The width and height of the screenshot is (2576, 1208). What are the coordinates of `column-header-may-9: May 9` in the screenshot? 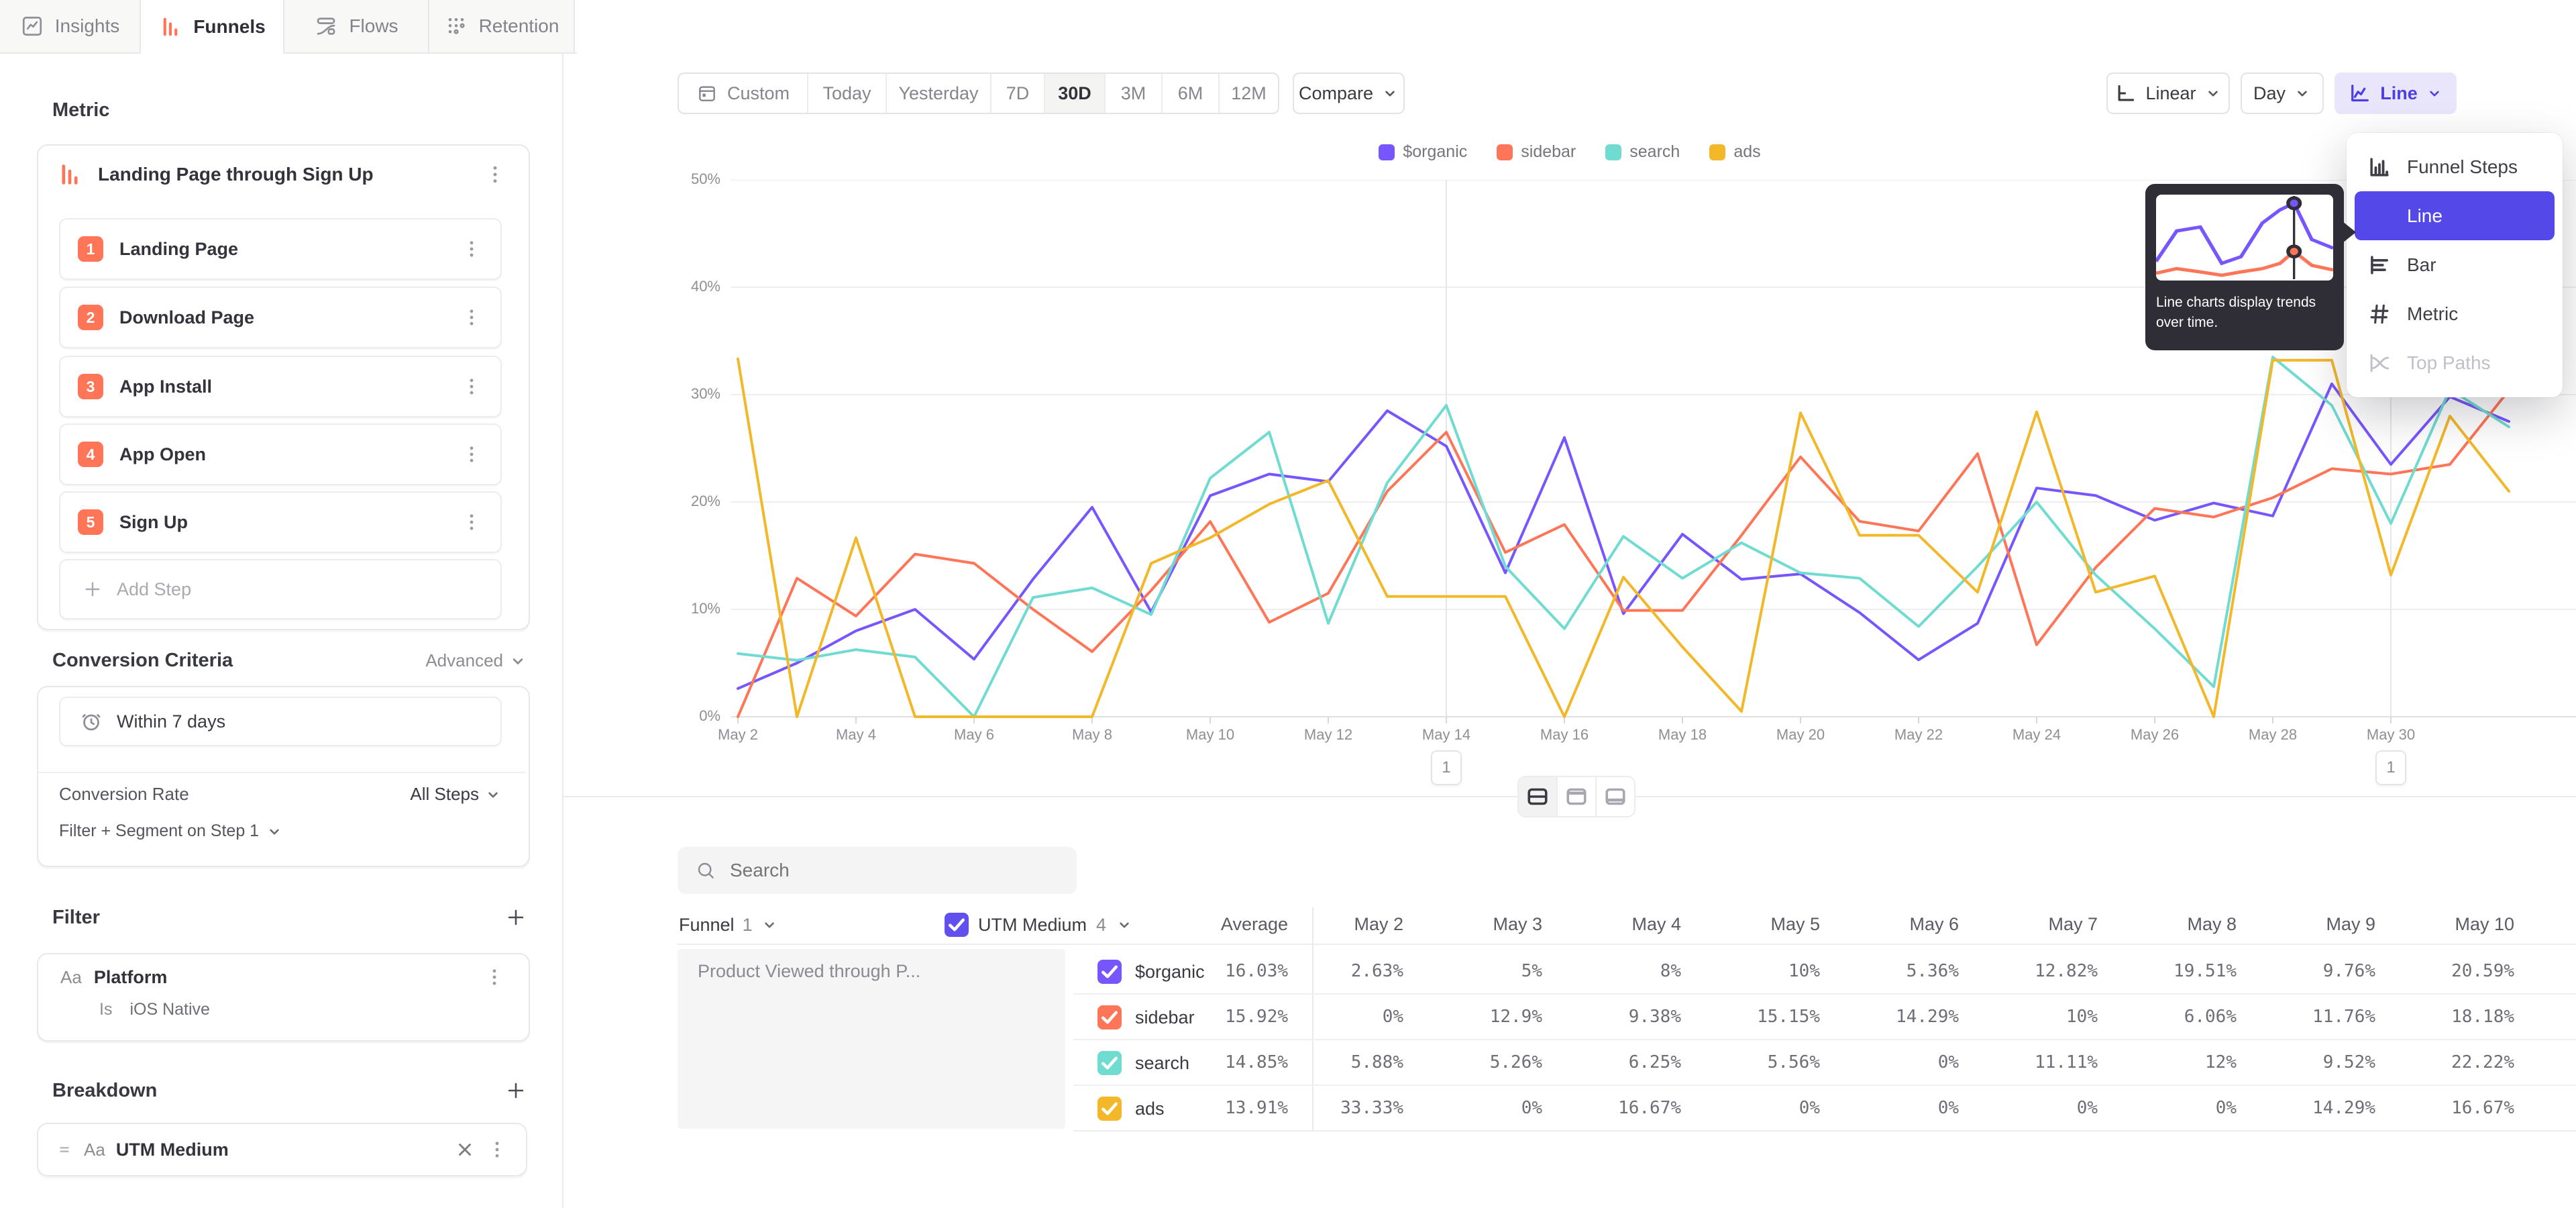 It's located at (2350, 924).